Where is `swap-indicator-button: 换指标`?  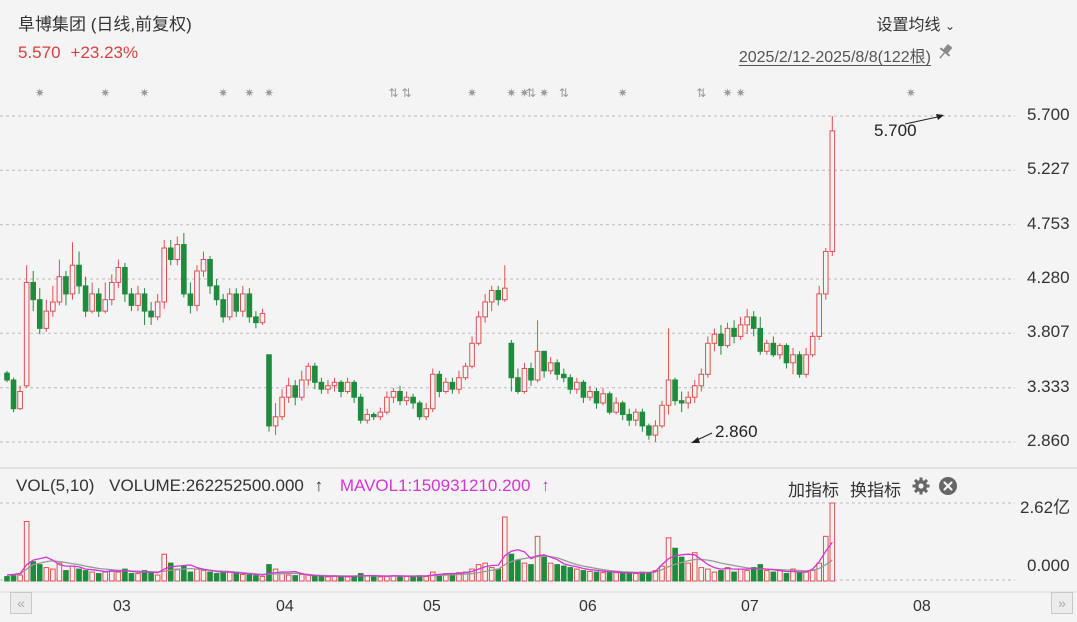
swap-indicator-button: 换指标 is located at coordinates (875, 490).